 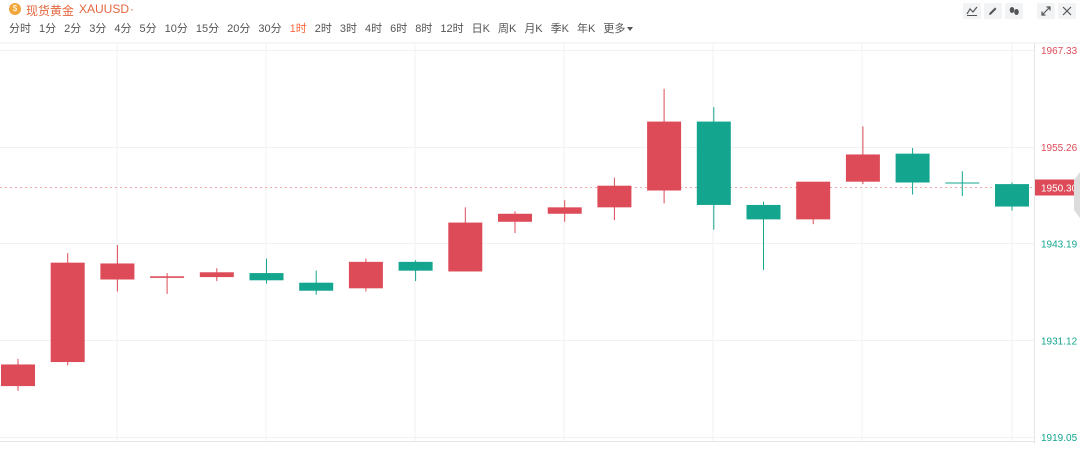 I want to click on period-tab: 周K, so click(x=507, y=29).